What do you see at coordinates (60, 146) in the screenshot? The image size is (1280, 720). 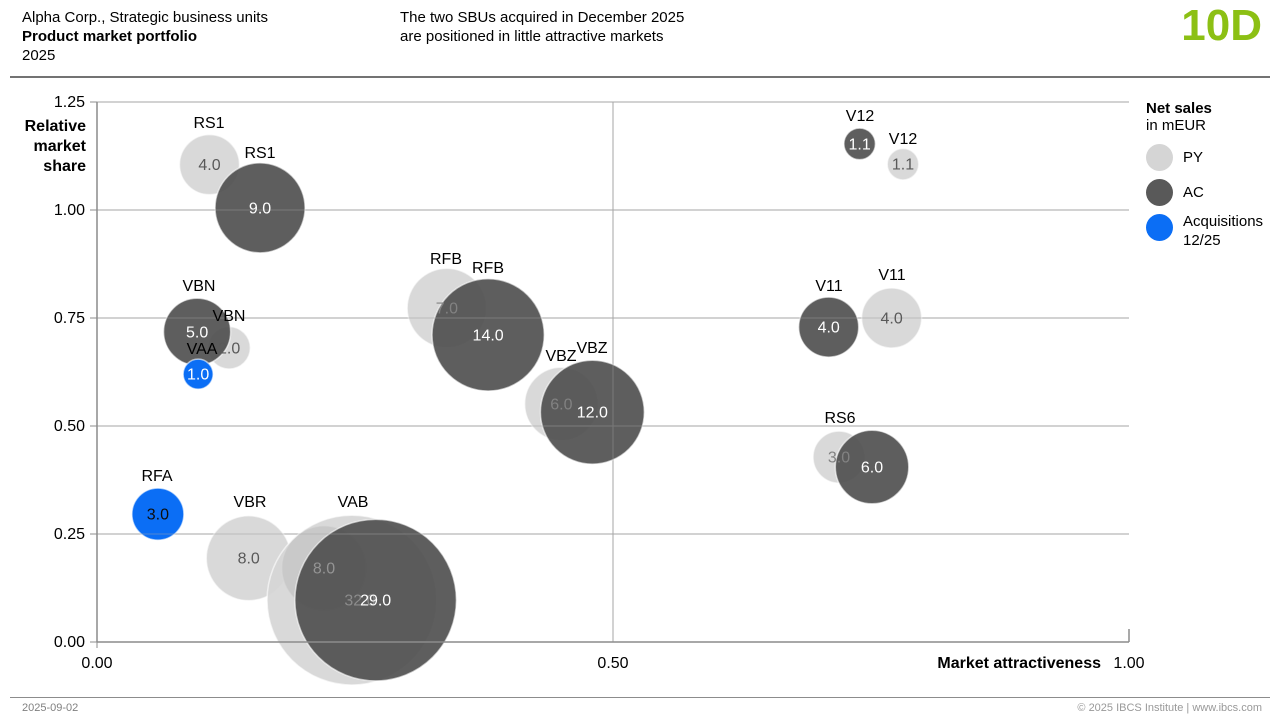 I see `y-axis-title: market` at bounding box center [60, 146].